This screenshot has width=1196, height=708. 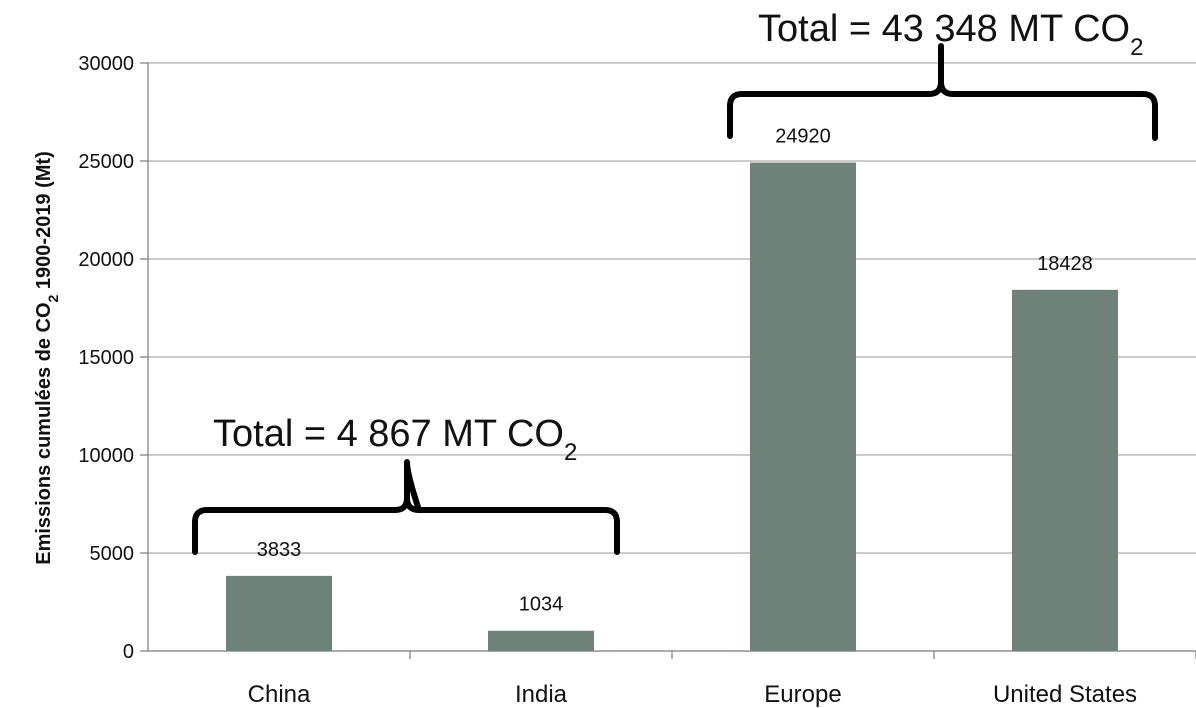 What do you see at coordinates (570, 452) in the screenshot?
I see `annotation-total-china-india-subscript: 2` at bounding box center [570, 452].